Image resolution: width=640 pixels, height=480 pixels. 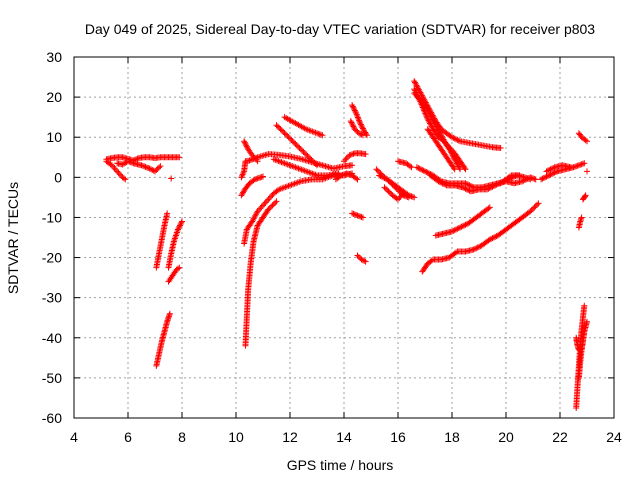 What do you see at coordinates (182, 437) in the screenshot?
I see `x-tick-label: 8` at bounding box center [182, 437].